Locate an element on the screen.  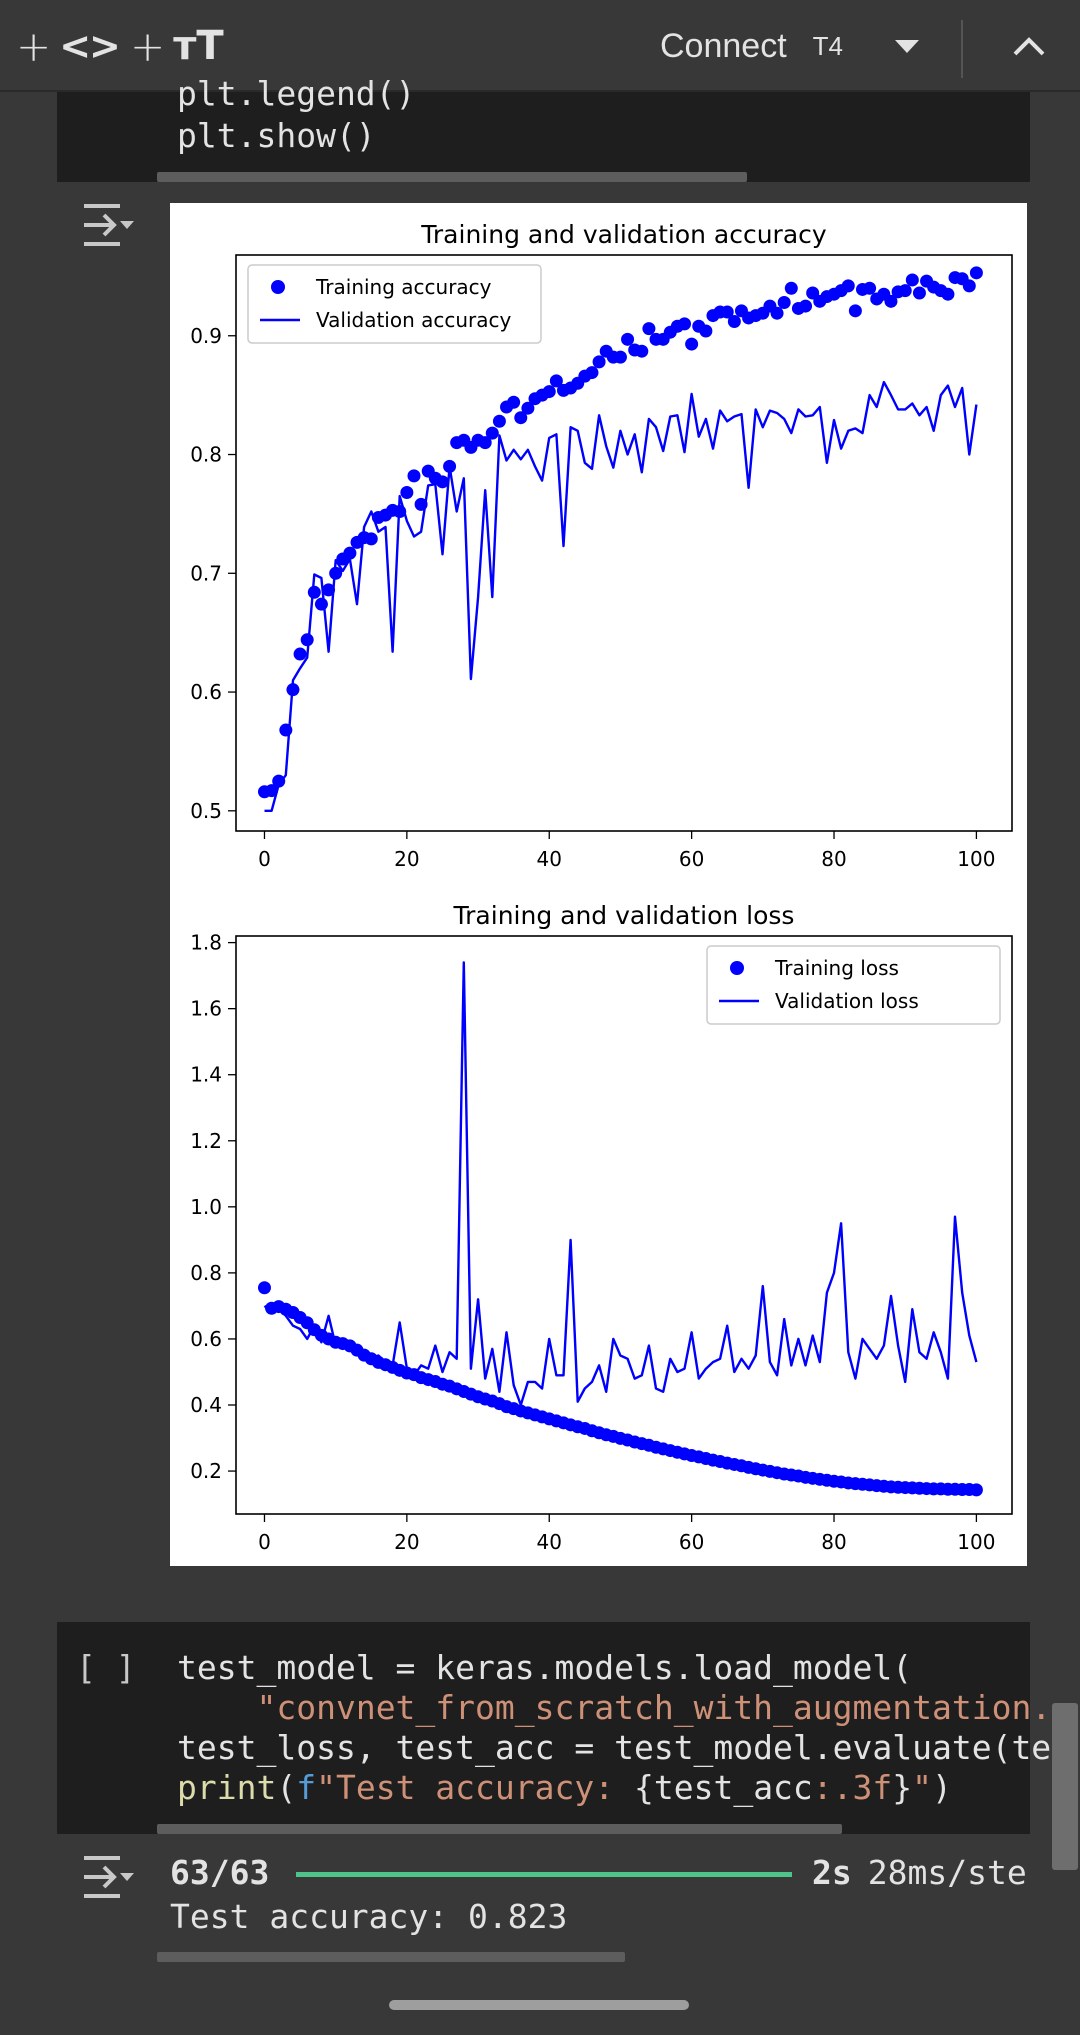
runtime-dropdown-button is located at coordinates (907, 46).